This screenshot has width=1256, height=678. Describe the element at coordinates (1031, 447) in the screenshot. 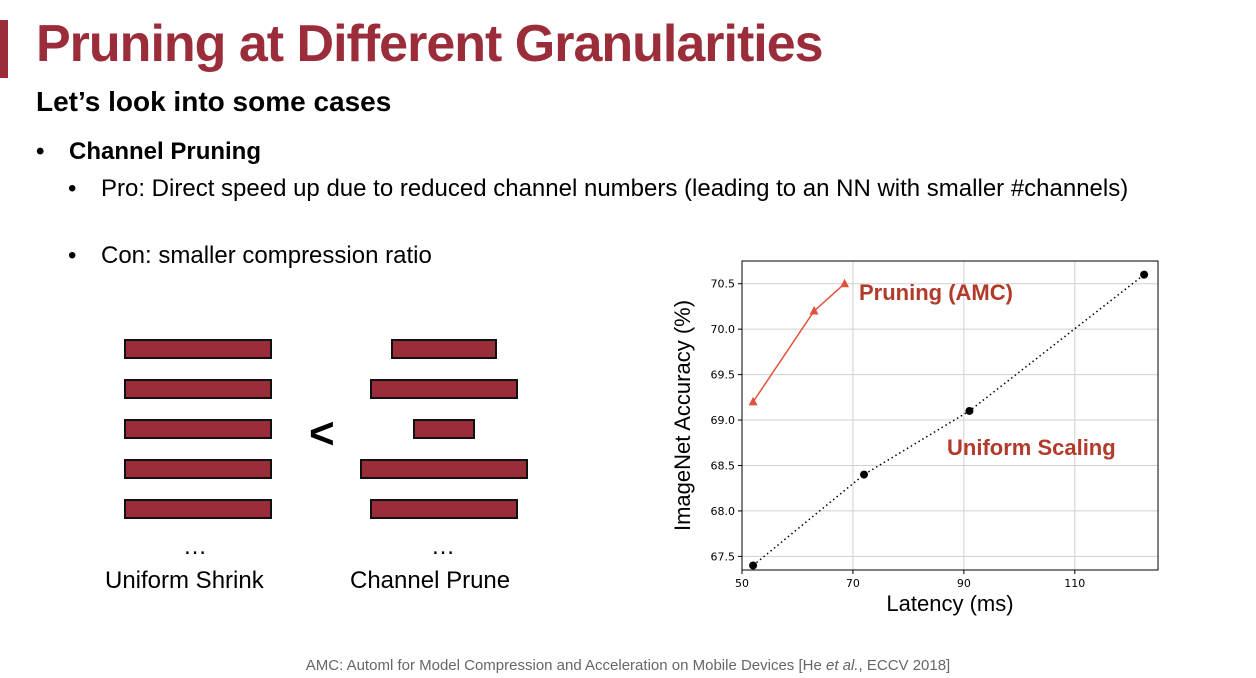

I see `series-label-uniform-scaling: Uniform Scaling` at that location.